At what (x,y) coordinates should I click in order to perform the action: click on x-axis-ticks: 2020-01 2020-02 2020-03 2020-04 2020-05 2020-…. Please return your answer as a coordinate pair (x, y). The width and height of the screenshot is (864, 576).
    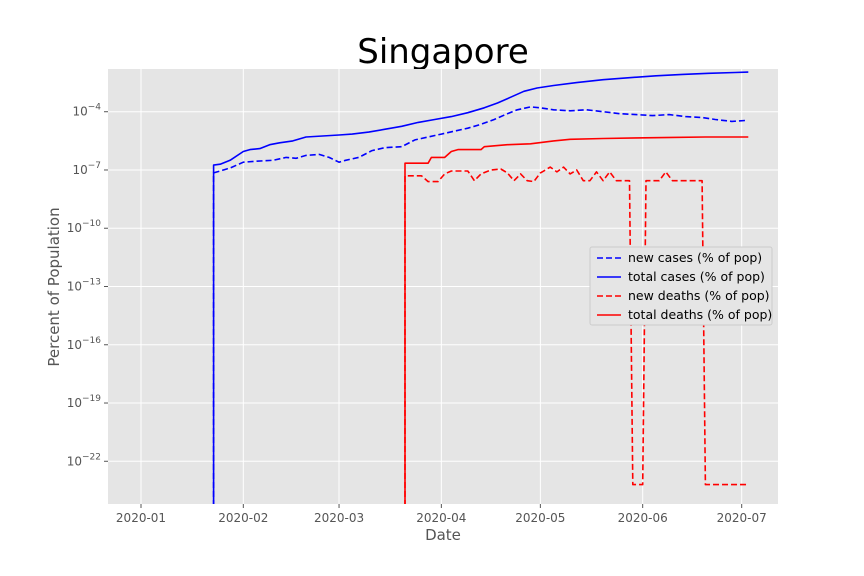
    Looking at the image, I should click on (441, 514).